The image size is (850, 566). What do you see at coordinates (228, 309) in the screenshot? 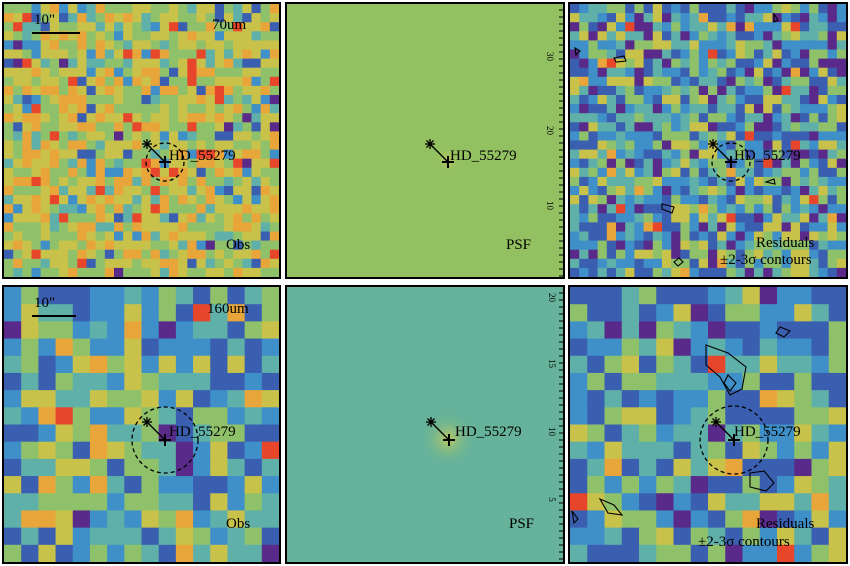
I see `band-label: 160um` at bounding box center [228, 309].